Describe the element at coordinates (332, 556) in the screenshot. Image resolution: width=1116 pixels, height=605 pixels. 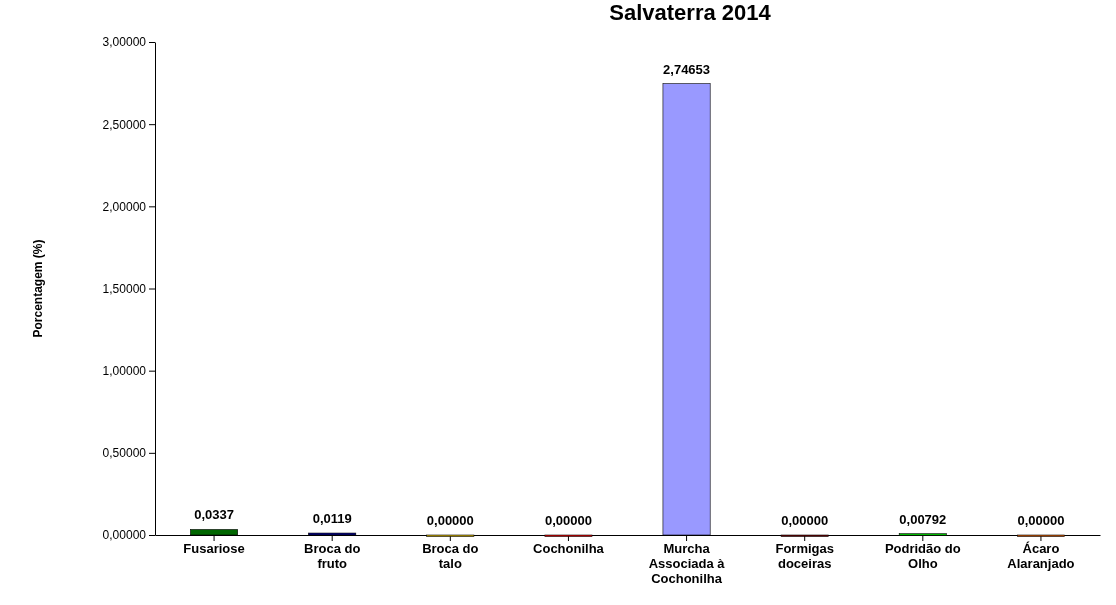
I see `x-tick-label: Broca do fruto` at that location.